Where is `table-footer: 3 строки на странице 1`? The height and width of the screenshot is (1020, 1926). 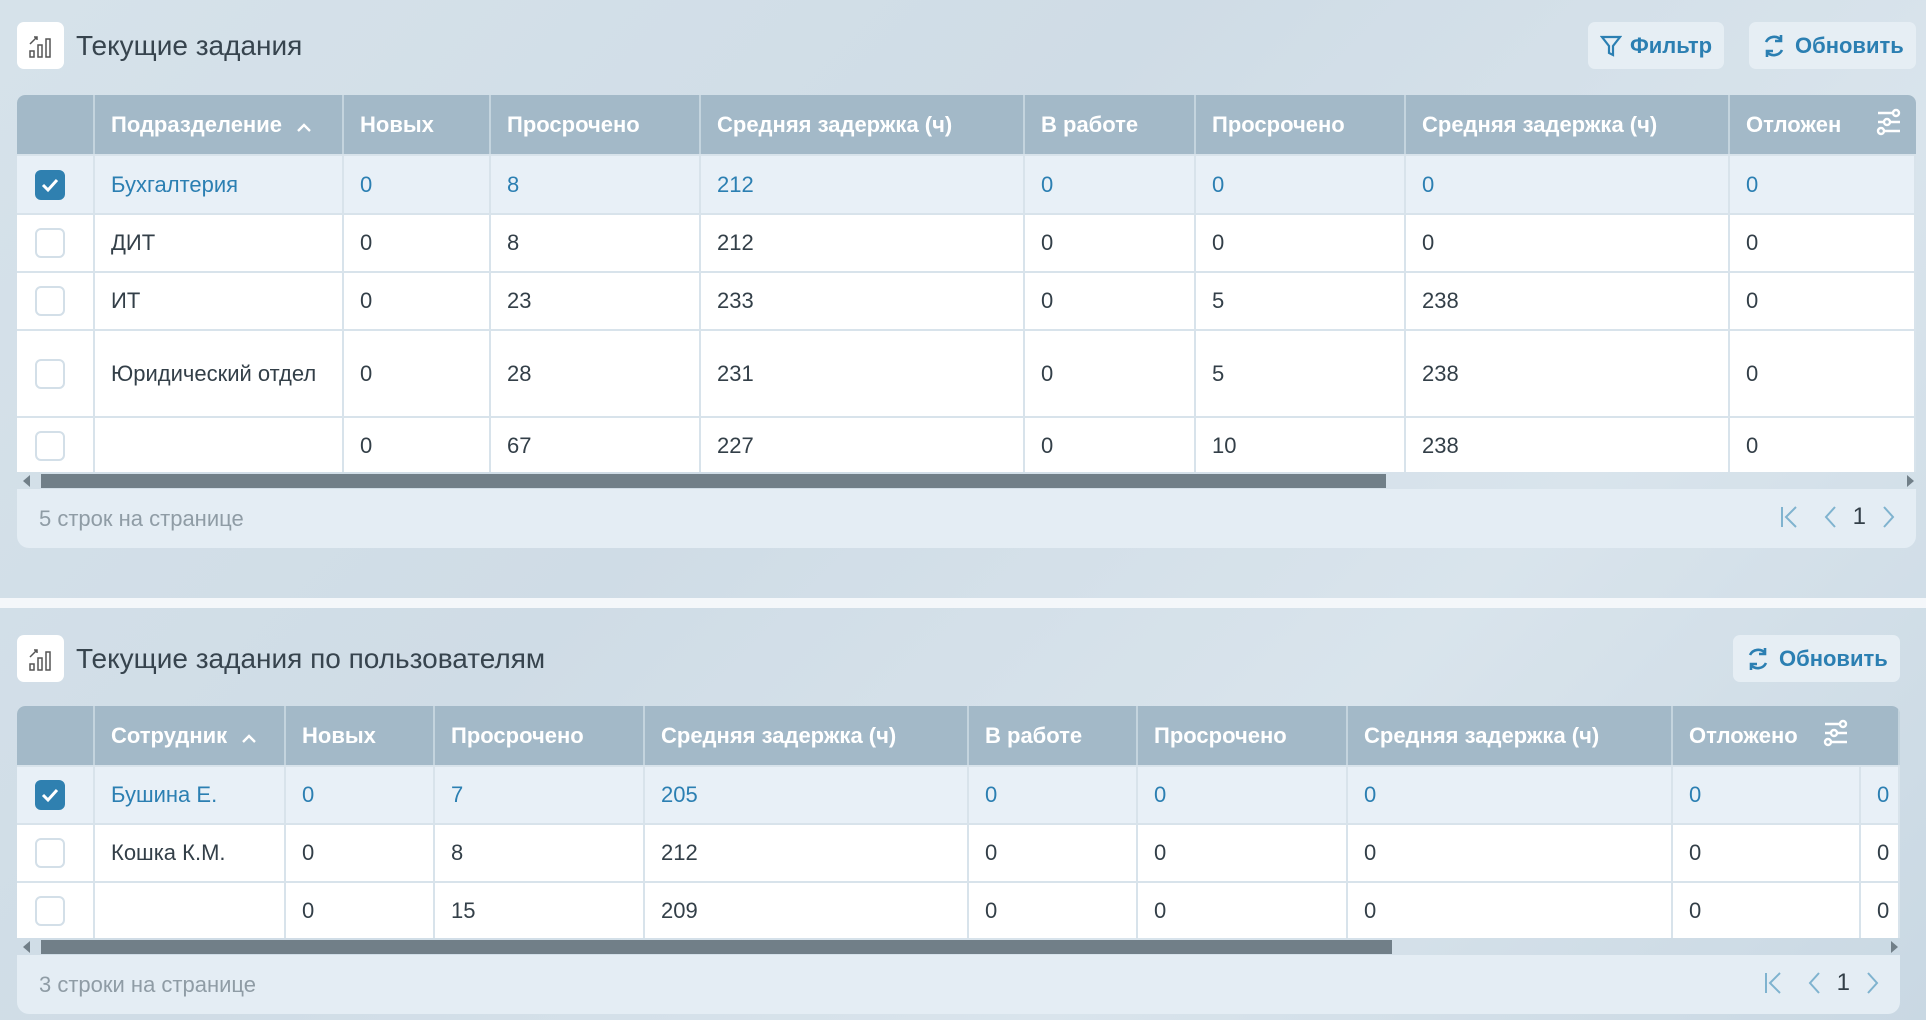
table-footer: 3 строки на странице 1 is located at coordinates (958, 984).